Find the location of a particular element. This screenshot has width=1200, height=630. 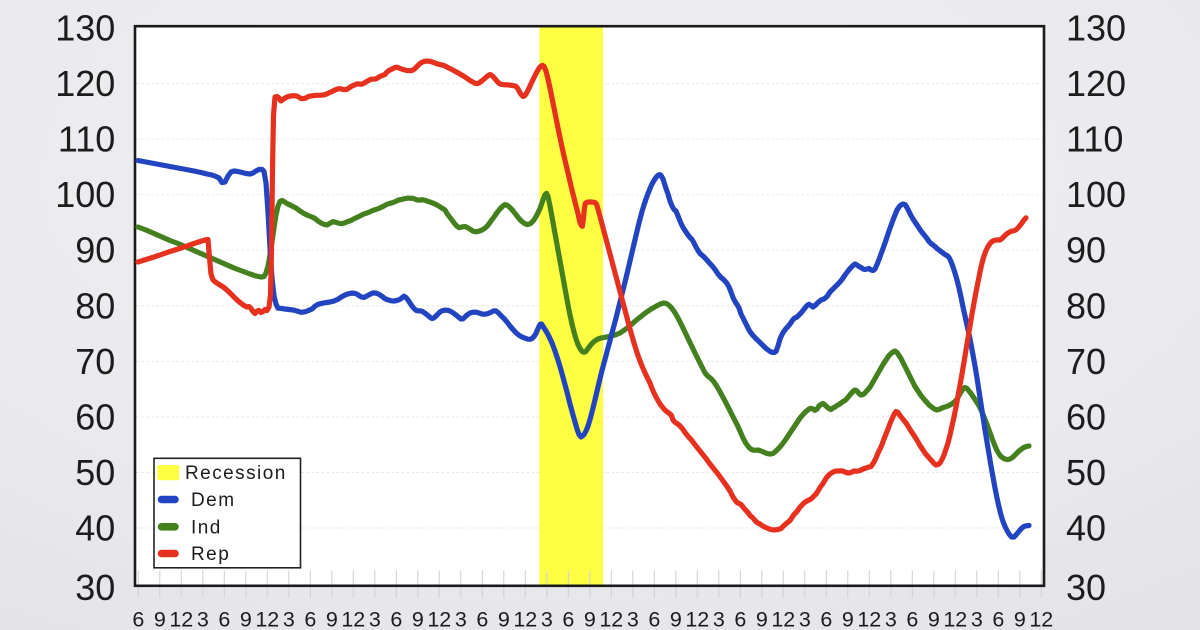

svg-text: Ind is located at coordinates (206, 527).